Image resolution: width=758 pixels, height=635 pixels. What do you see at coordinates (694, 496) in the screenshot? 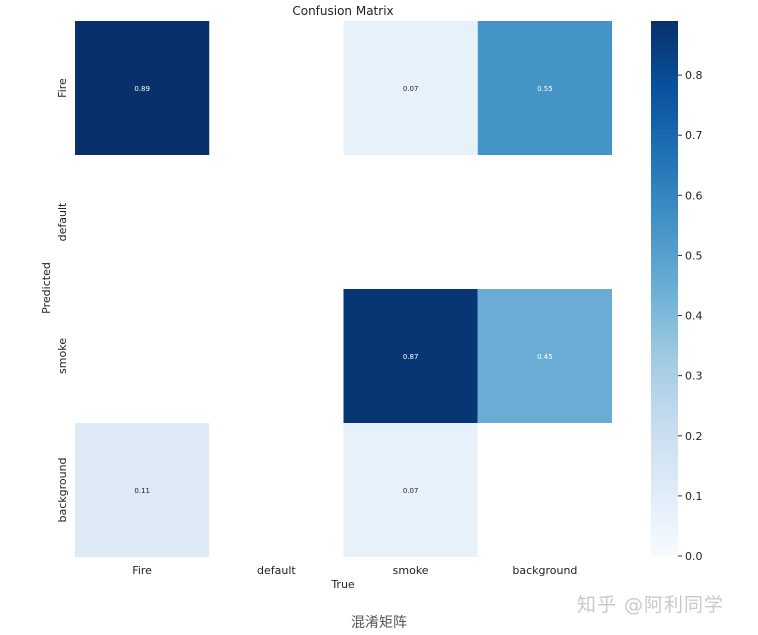
I see `colorbar-tick-label: 0.1` at bounding box center [694, 496].